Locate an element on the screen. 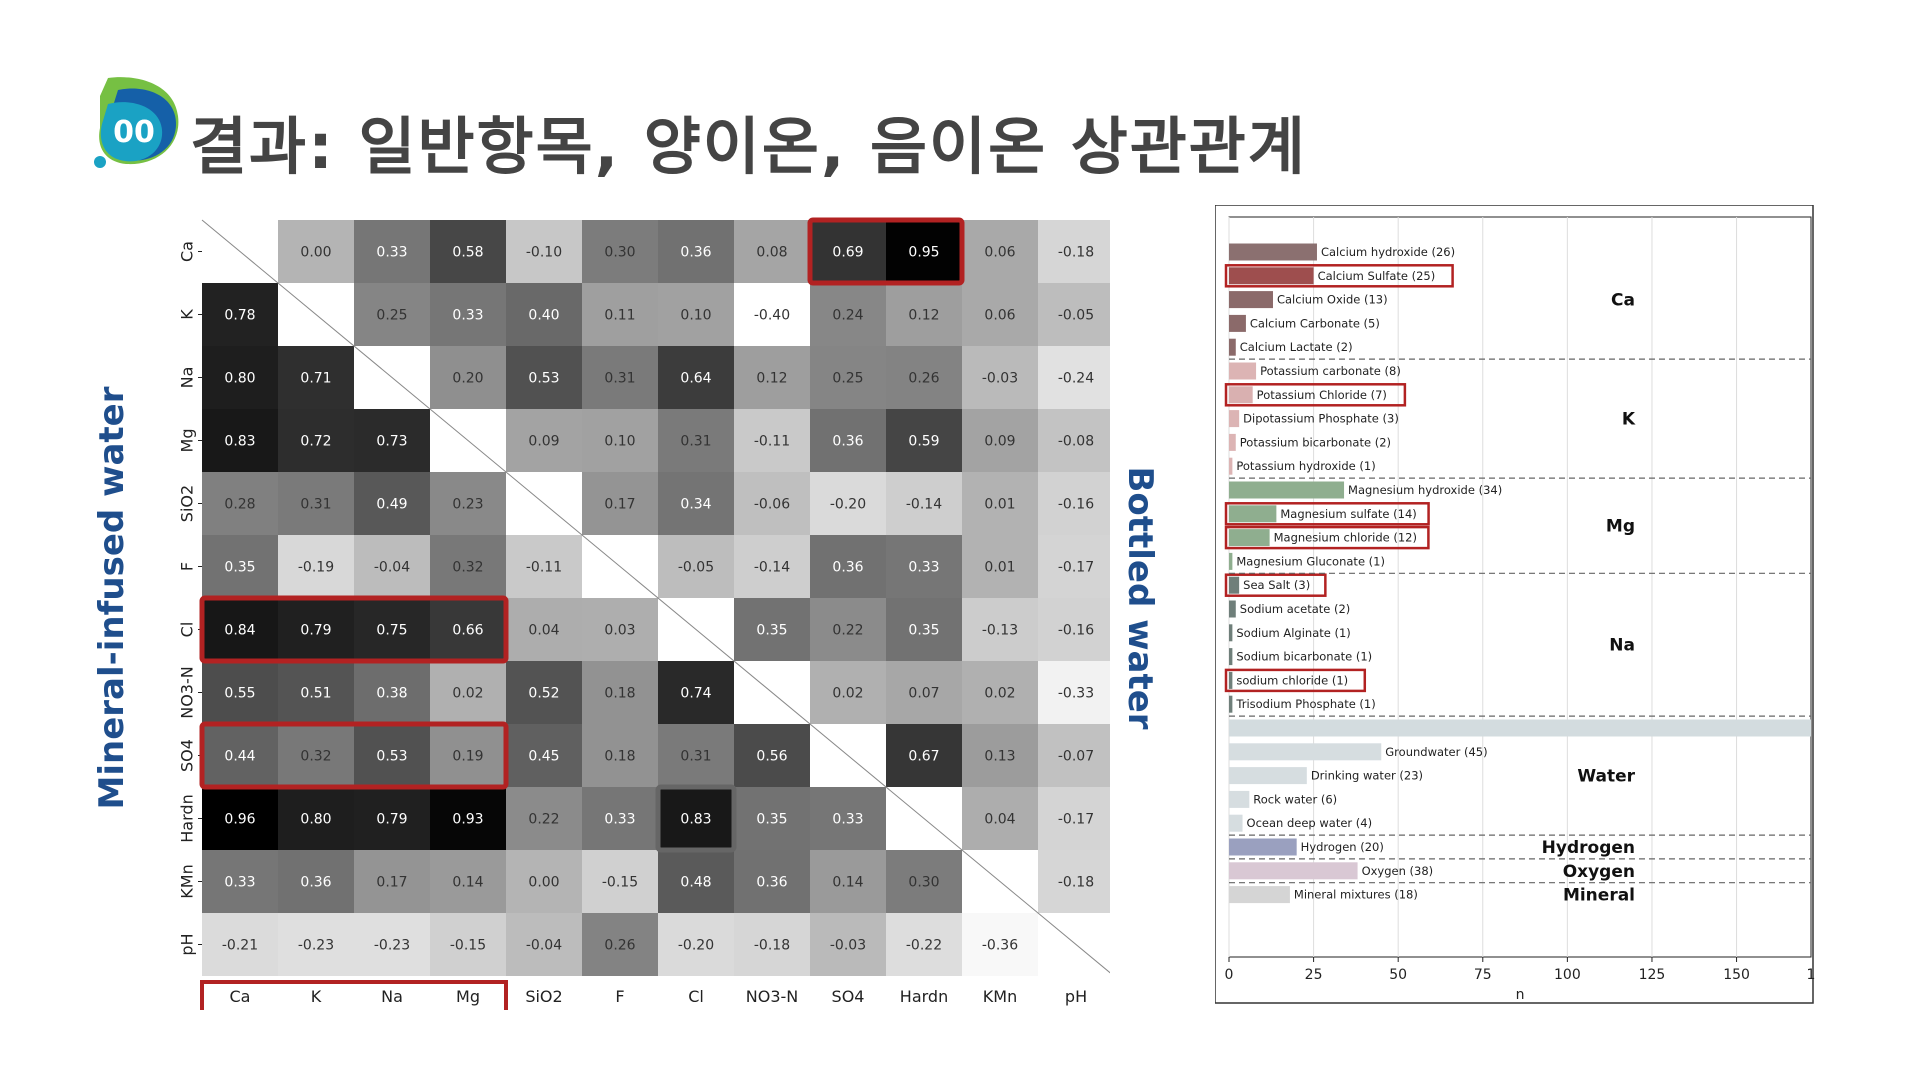  heatmap-value: -0.19 is located at coordinates (316, 568).